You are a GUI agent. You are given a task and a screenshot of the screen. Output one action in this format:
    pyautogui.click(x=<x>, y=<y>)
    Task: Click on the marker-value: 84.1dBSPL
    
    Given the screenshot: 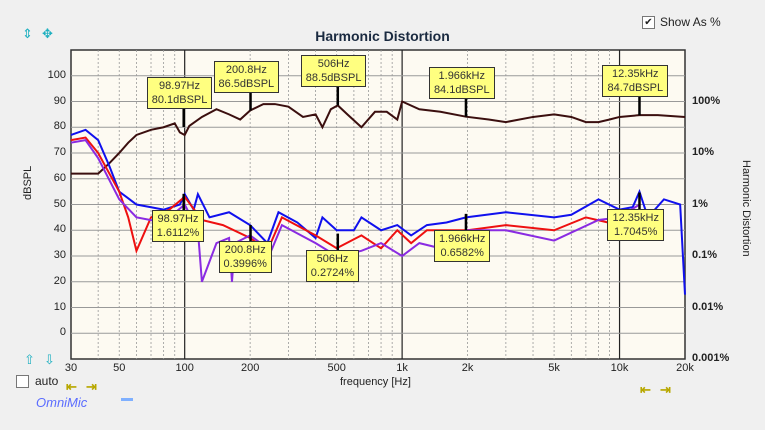 What is the action you would take?
    pyautogui.click(x=461, y=89)
    